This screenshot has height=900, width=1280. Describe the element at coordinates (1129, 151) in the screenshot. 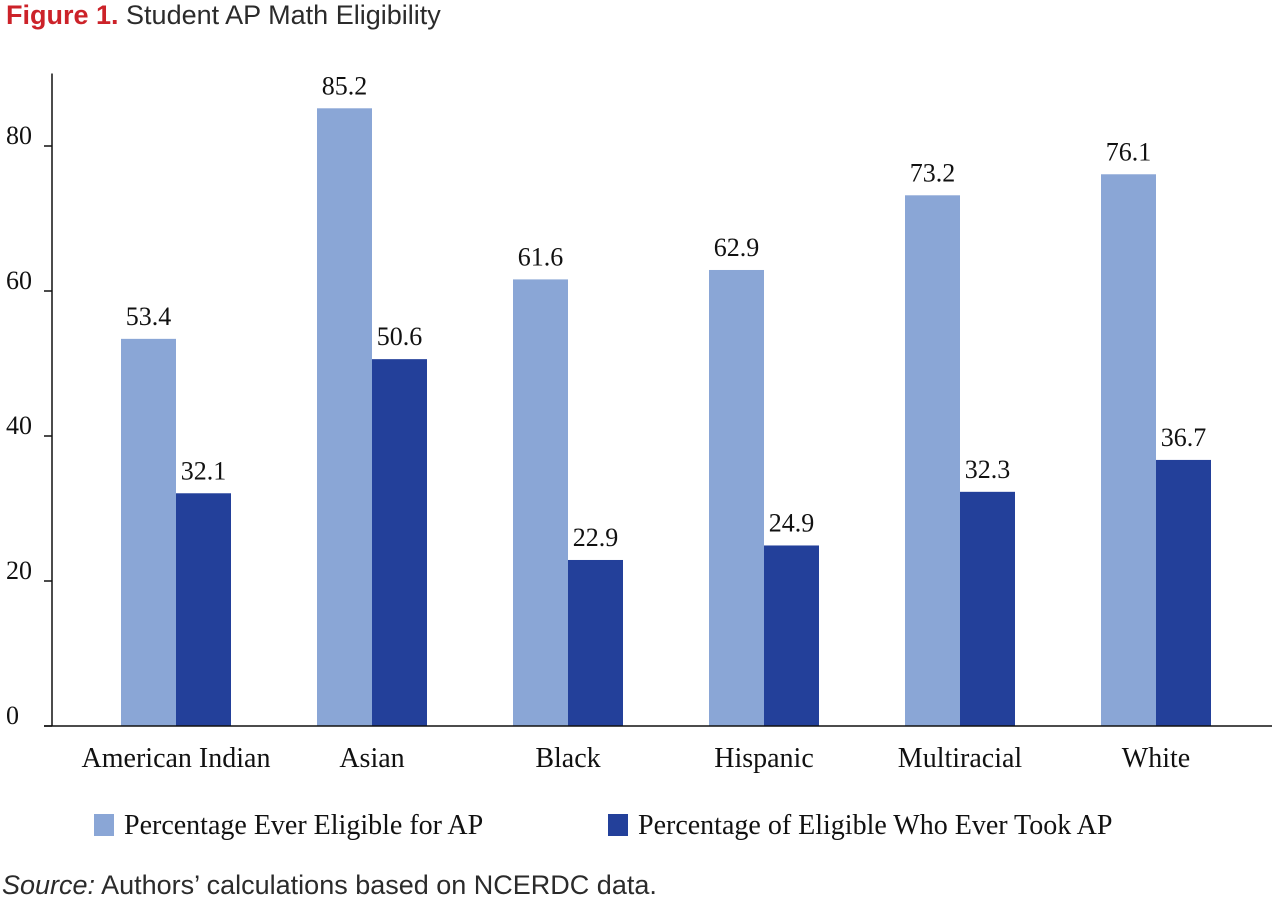

I see `data-label: 76.1` at that location.